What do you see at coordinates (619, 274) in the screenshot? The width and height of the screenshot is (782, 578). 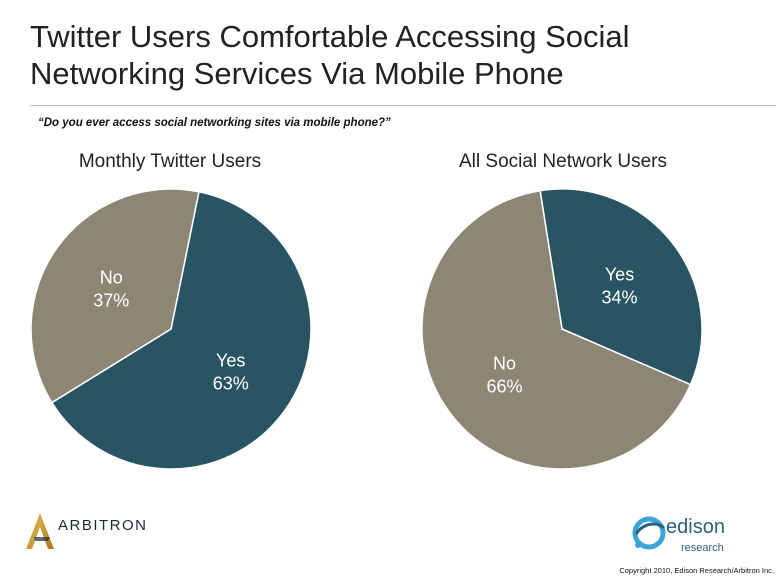 I see `pie2-label-yes: Yes` at bounding box center [619, 274].